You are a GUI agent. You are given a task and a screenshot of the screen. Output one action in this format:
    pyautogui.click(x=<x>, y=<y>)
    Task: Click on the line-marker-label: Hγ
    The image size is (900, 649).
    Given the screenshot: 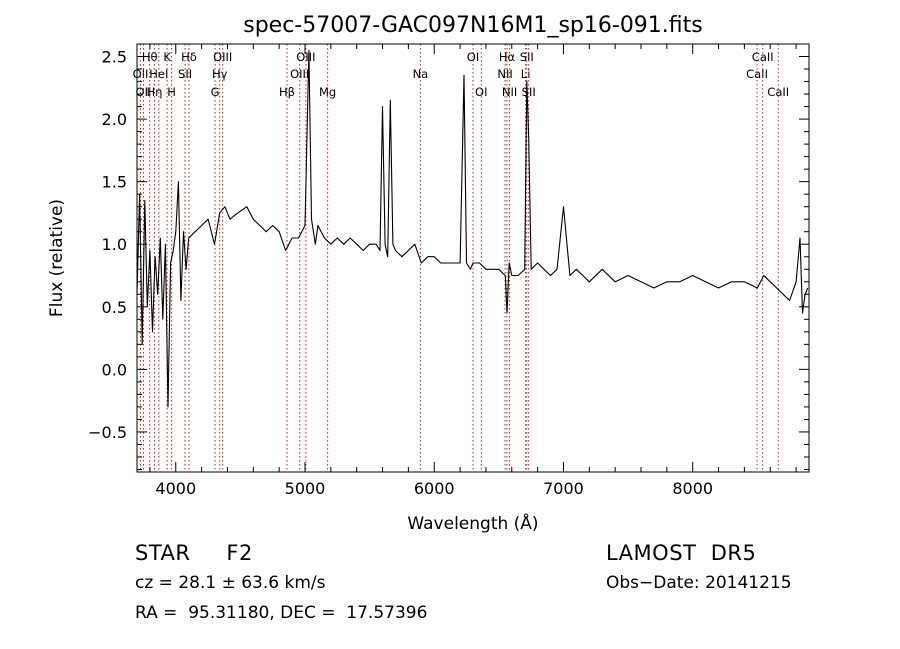 What is the action you would take?
    pyautogui.click(x=220, y=74)
    